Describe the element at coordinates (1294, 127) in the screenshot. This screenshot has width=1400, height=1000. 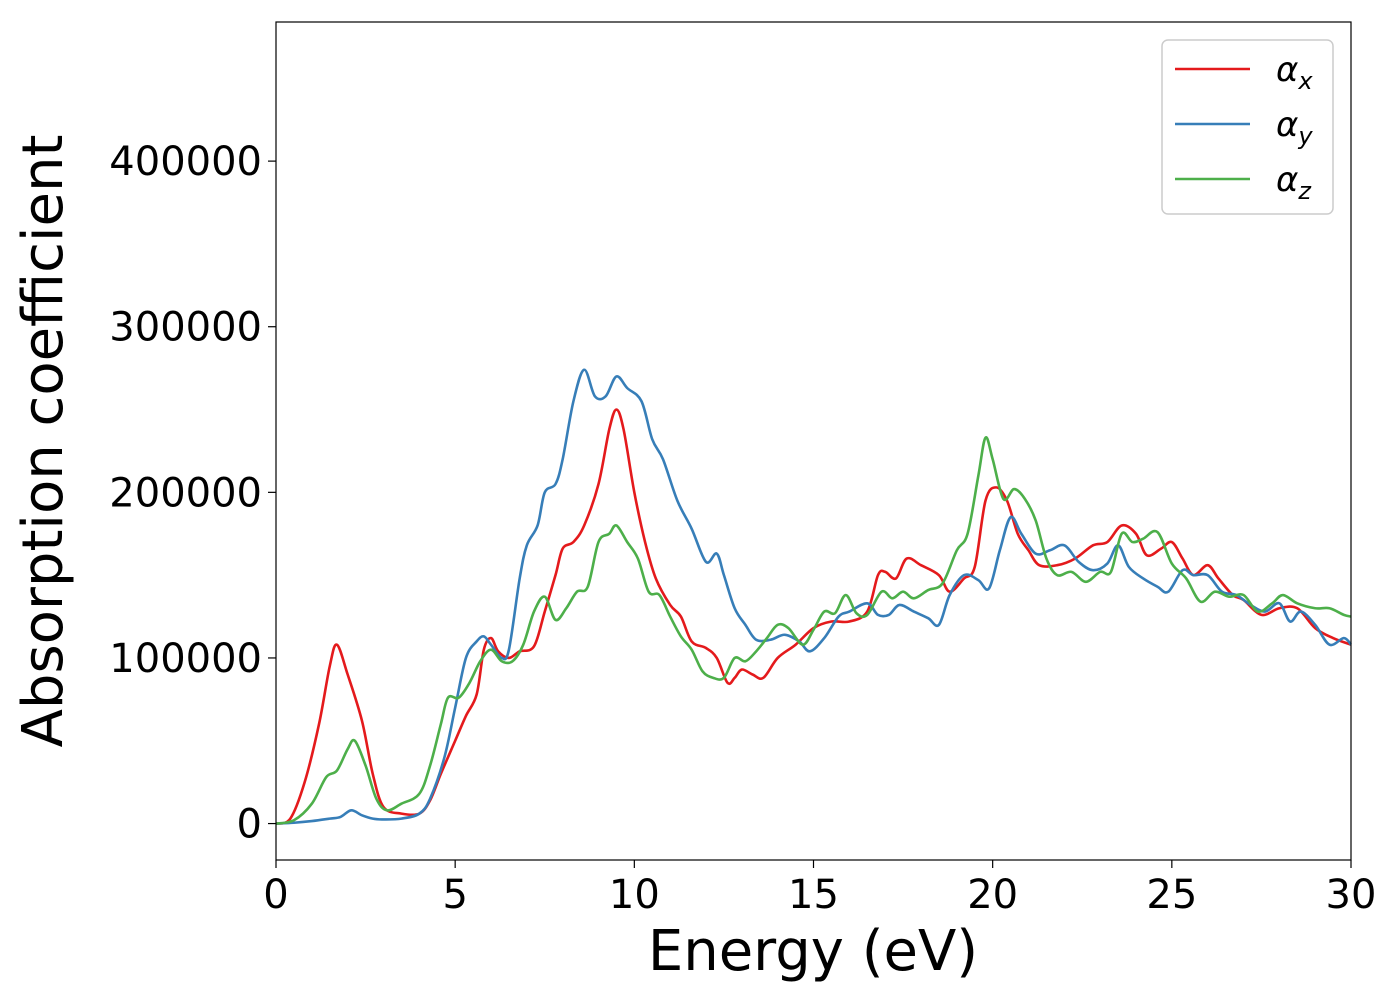
I see `legend-label-2: αy` at that location.